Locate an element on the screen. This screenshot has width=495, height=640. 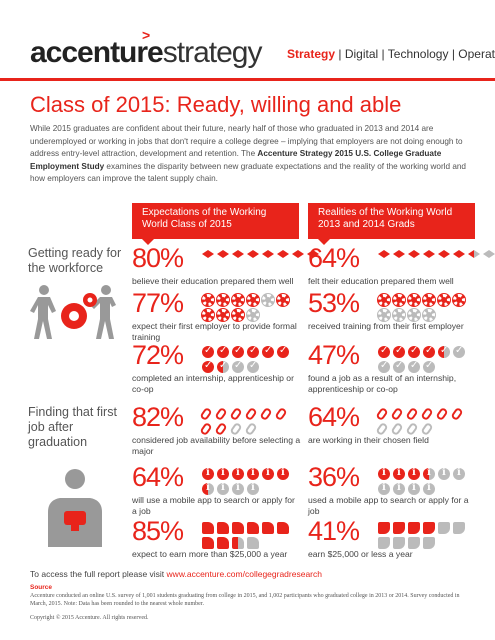
logo-text-light: strategy is located at coordinates (212, 52).